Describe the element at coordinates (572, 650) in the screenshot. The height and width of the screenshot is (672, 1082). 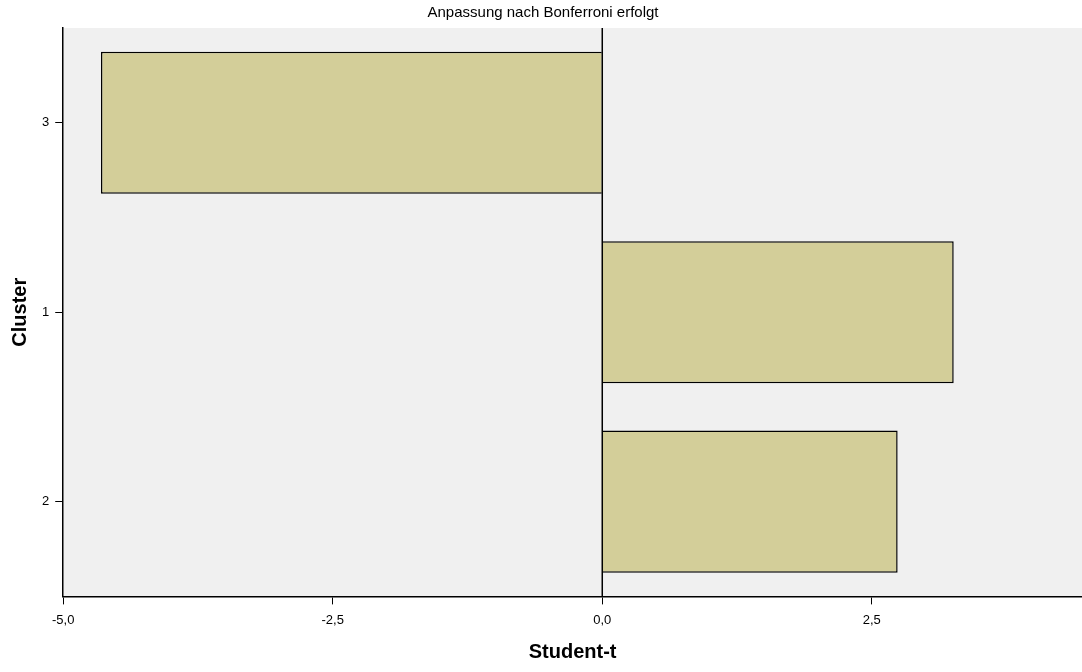
I see `x-axis-title: Student-t` at that location.